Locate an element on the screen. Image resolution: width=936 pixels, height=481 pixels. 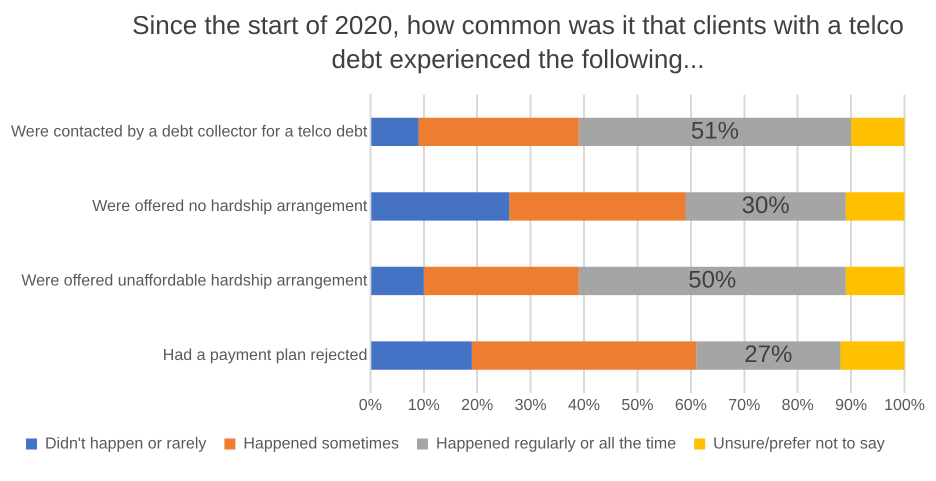
data-label: 50% is located at coordinates (712, 280).